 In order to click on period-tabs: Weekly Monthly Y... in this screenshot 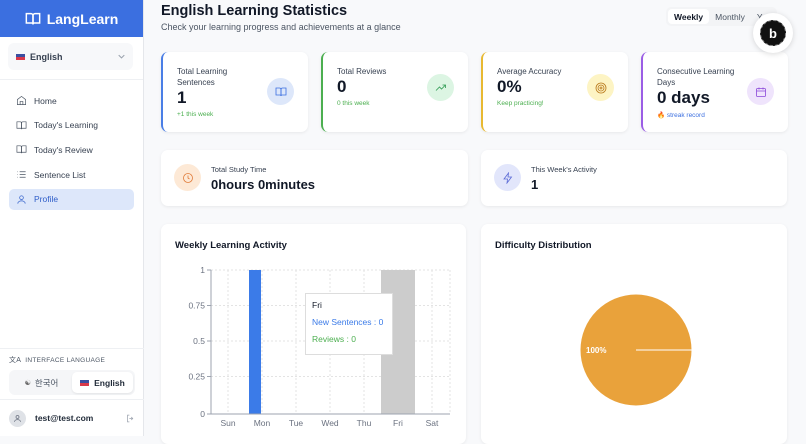, I will do `click(721, 16)`.